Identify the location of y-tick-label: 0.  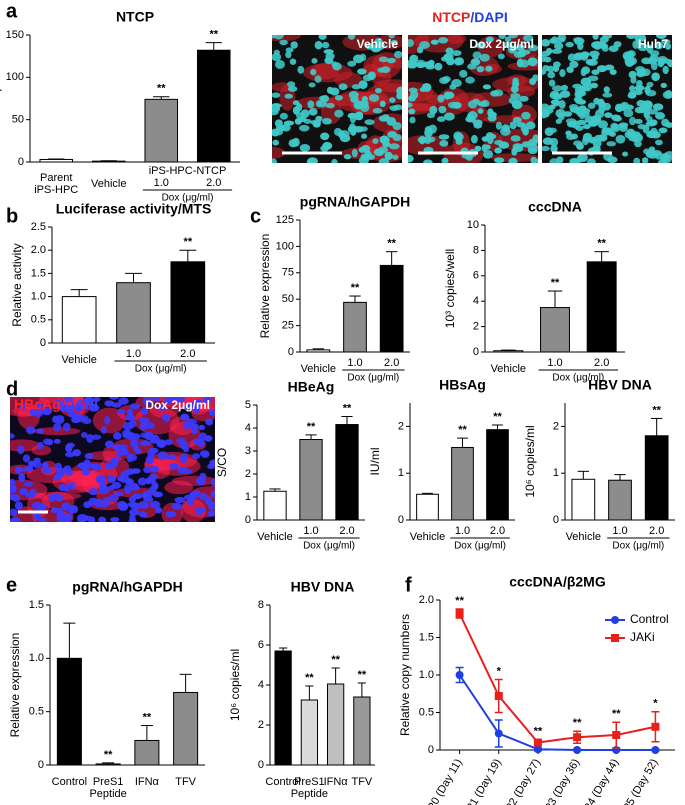
(556, 520).